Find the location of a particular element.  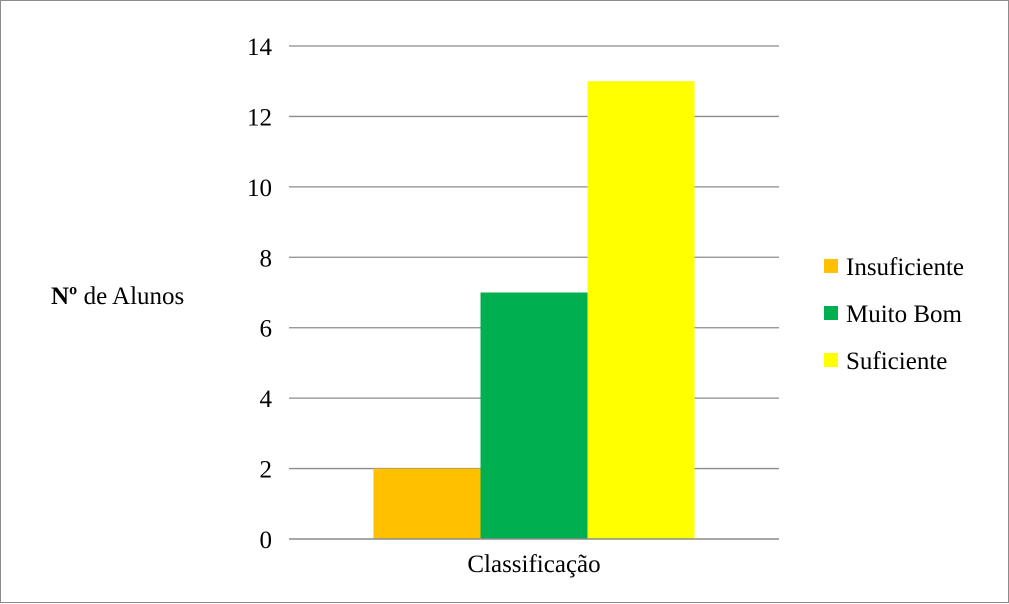

y-axis-title: Nº de Alunos is located at coordinates (117, 296).